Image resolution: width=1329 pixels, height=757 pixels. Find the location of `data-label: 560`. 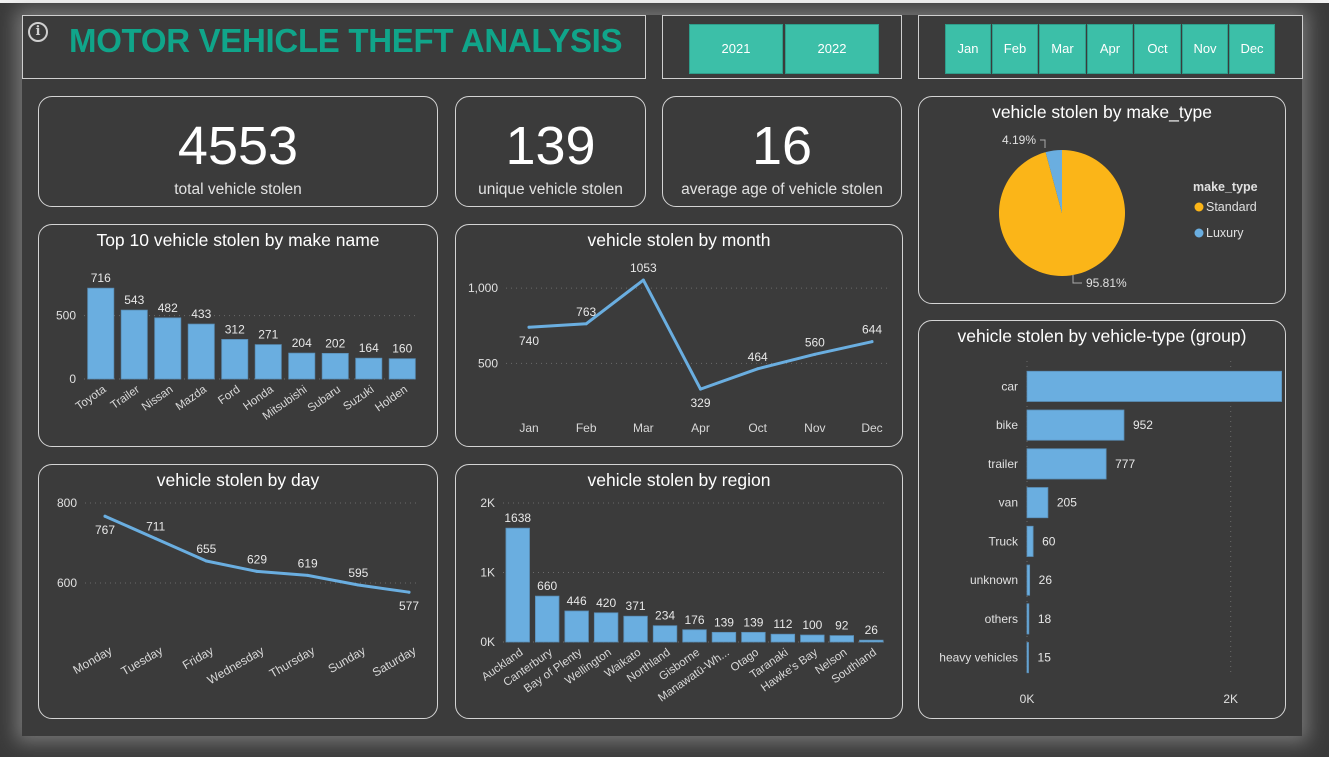

data-label: 560 is located at coordinates (815, 342).